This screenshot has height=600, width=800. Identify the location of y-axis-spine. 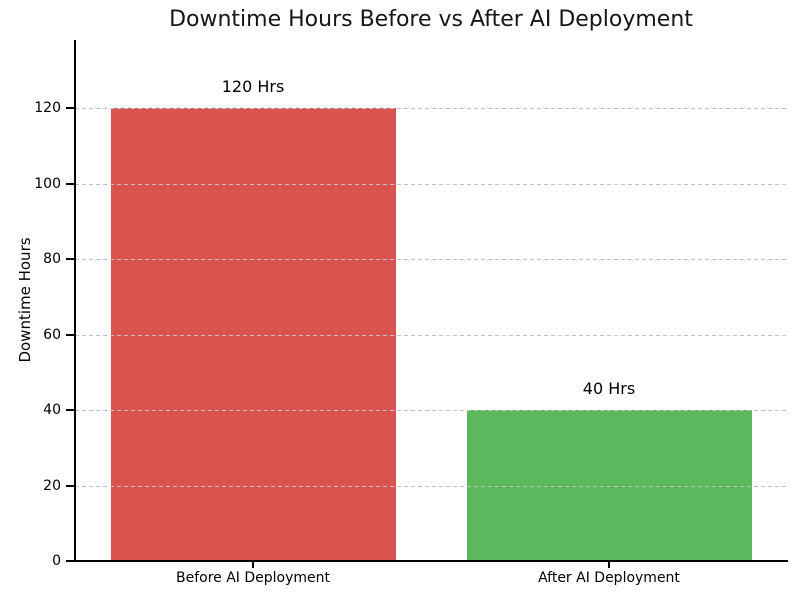
(75, 301).